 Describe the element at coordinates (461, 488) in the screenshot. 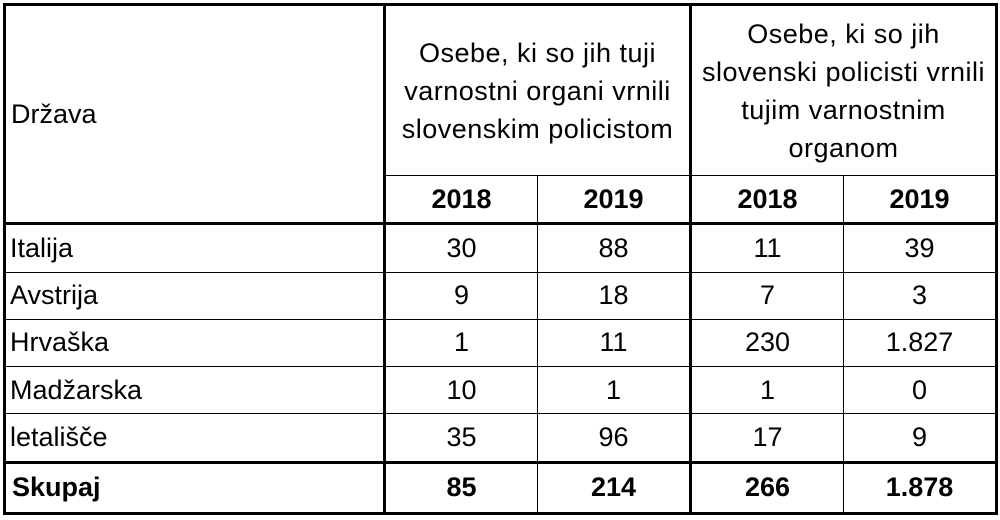

I see `total-value-cell: 85` at that location.